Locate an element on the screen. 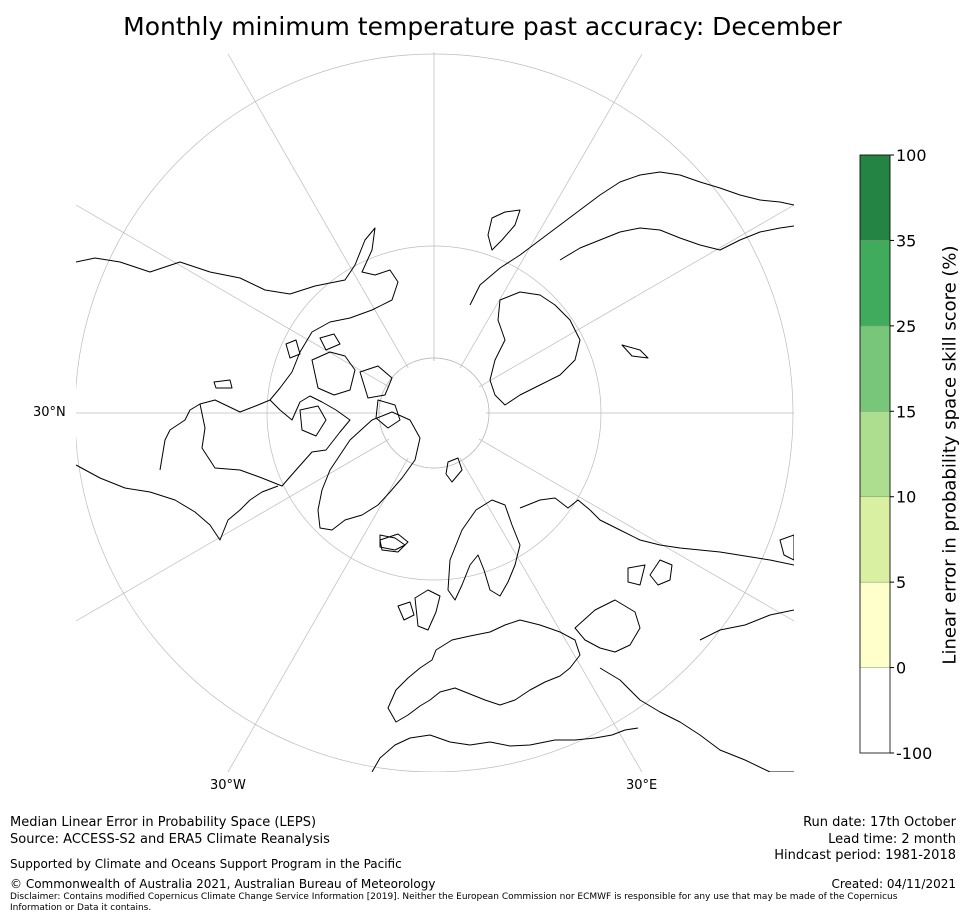 This screenshot has height=919, width=965. colorbar-frame is located at coordinates (875, 454).